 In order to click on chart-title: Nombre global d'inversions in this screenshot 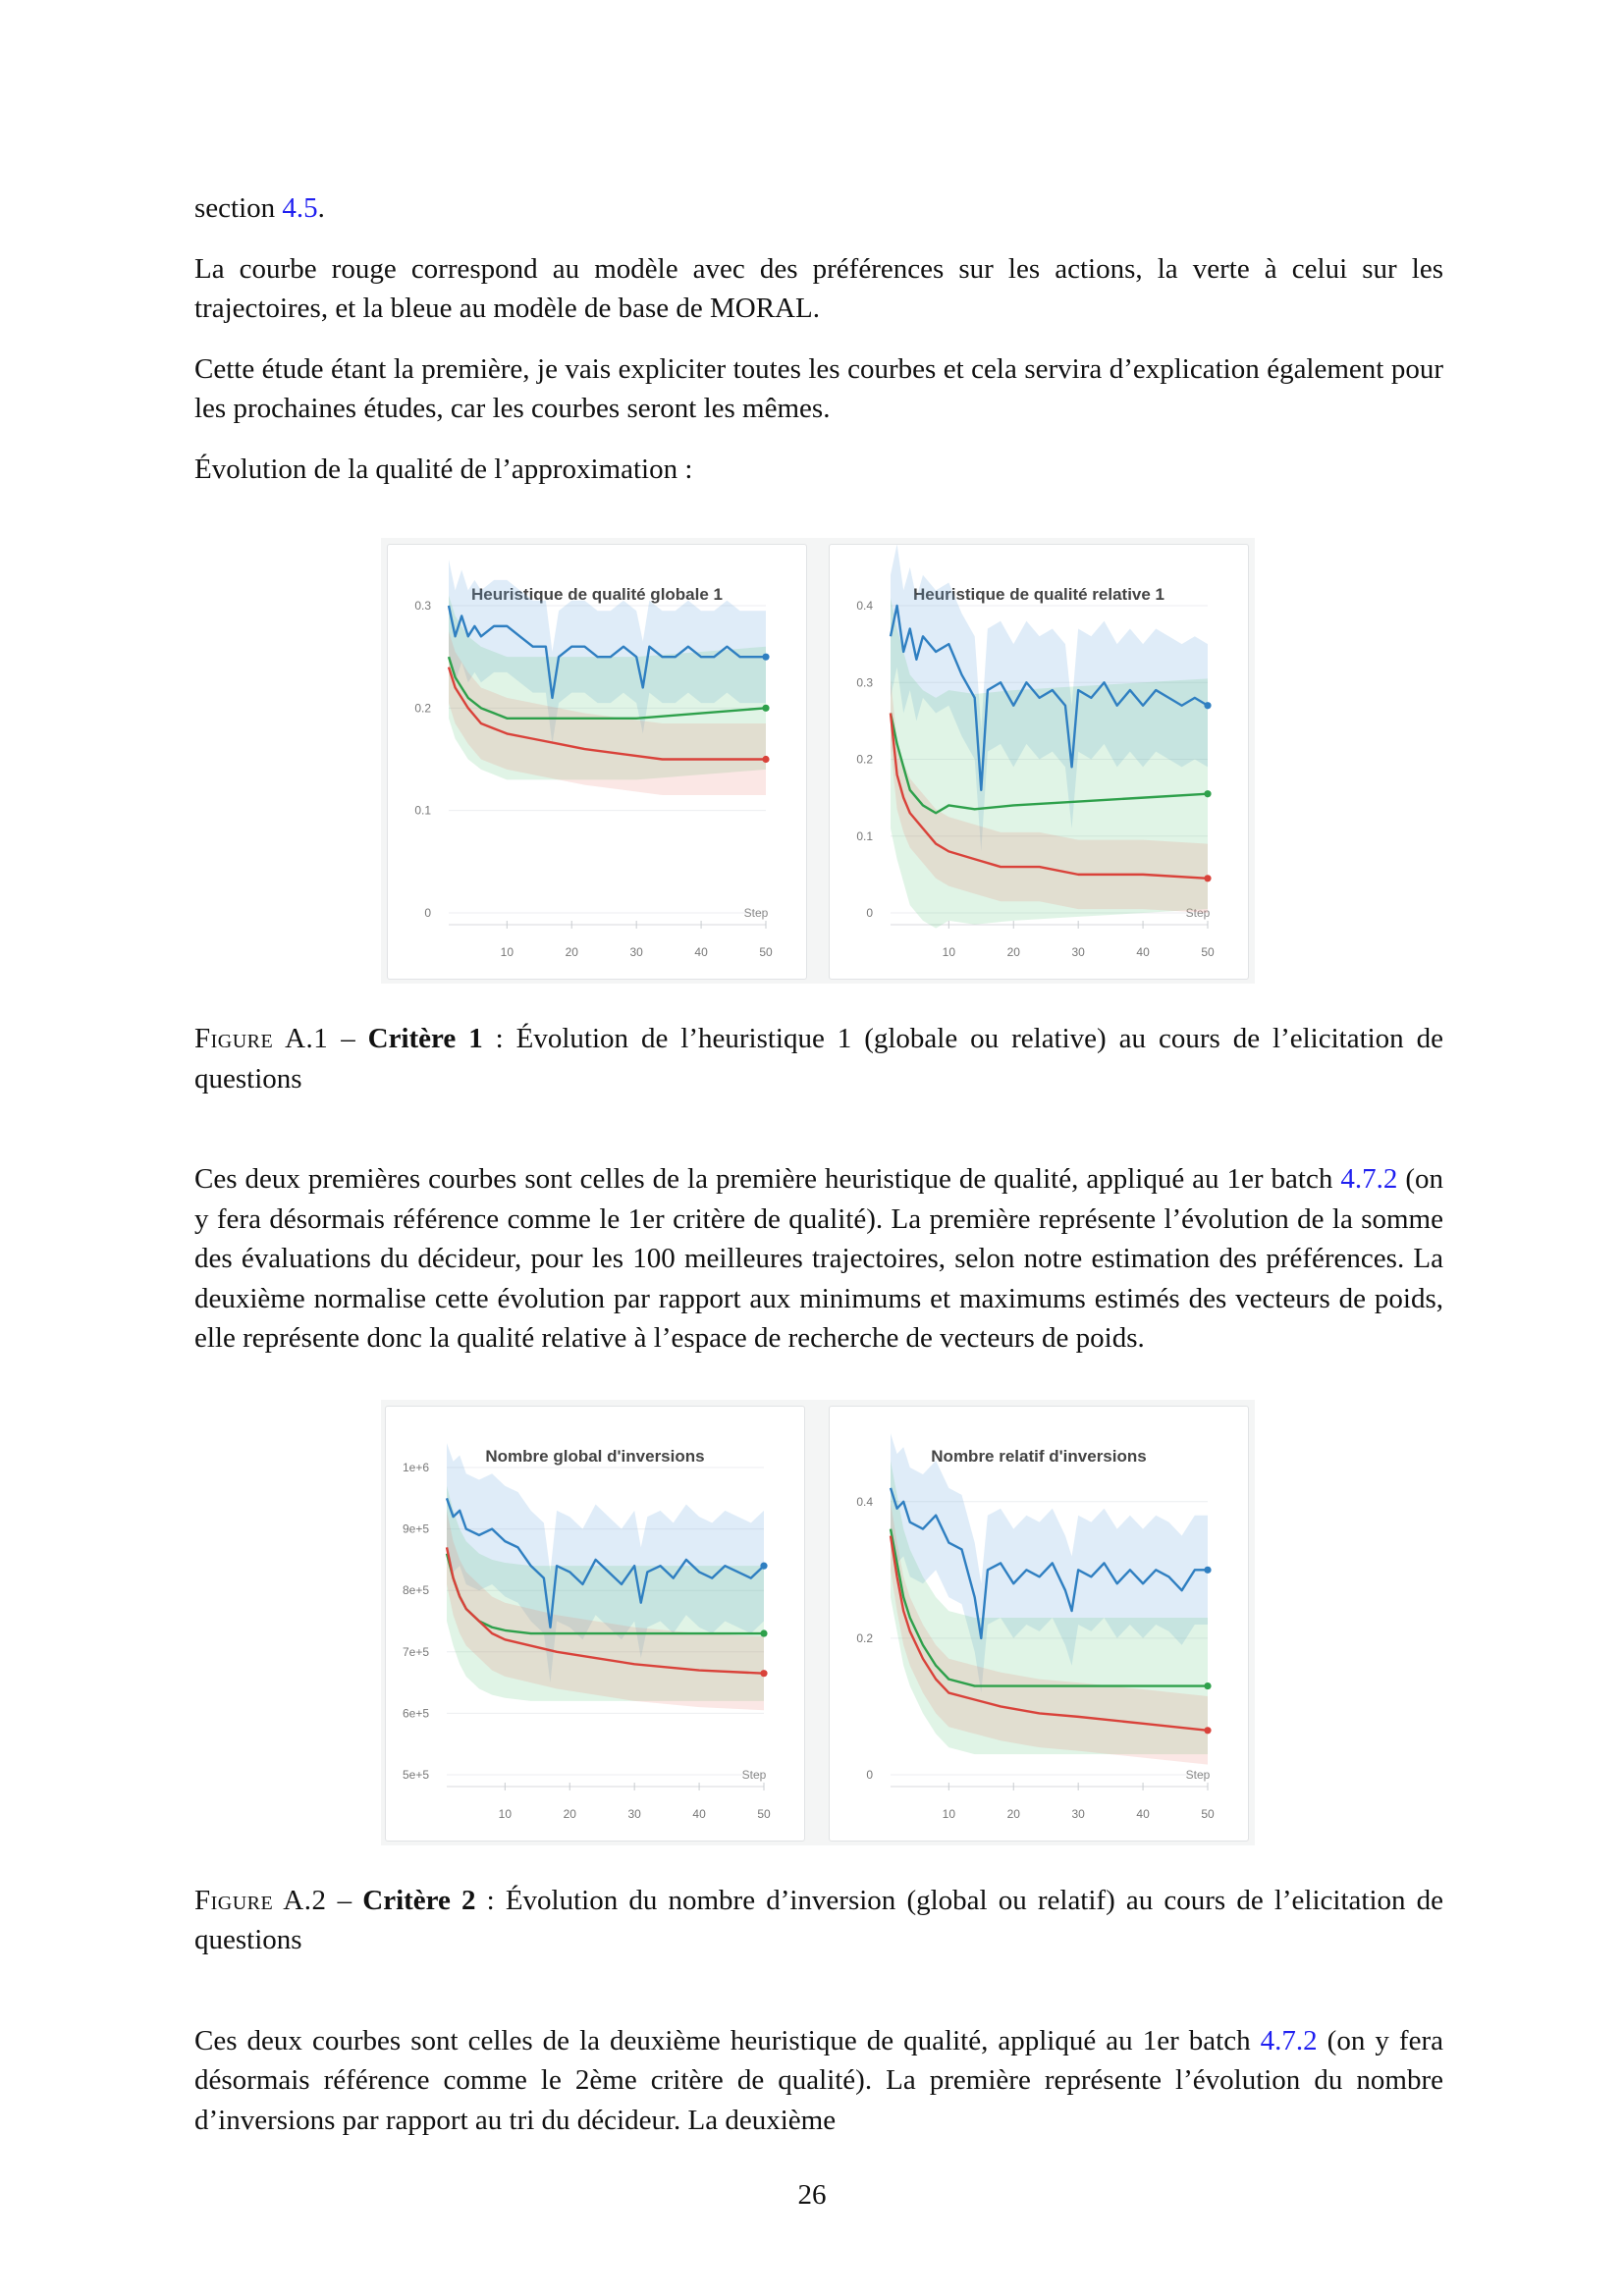, I will do `click(594, 1456)`.